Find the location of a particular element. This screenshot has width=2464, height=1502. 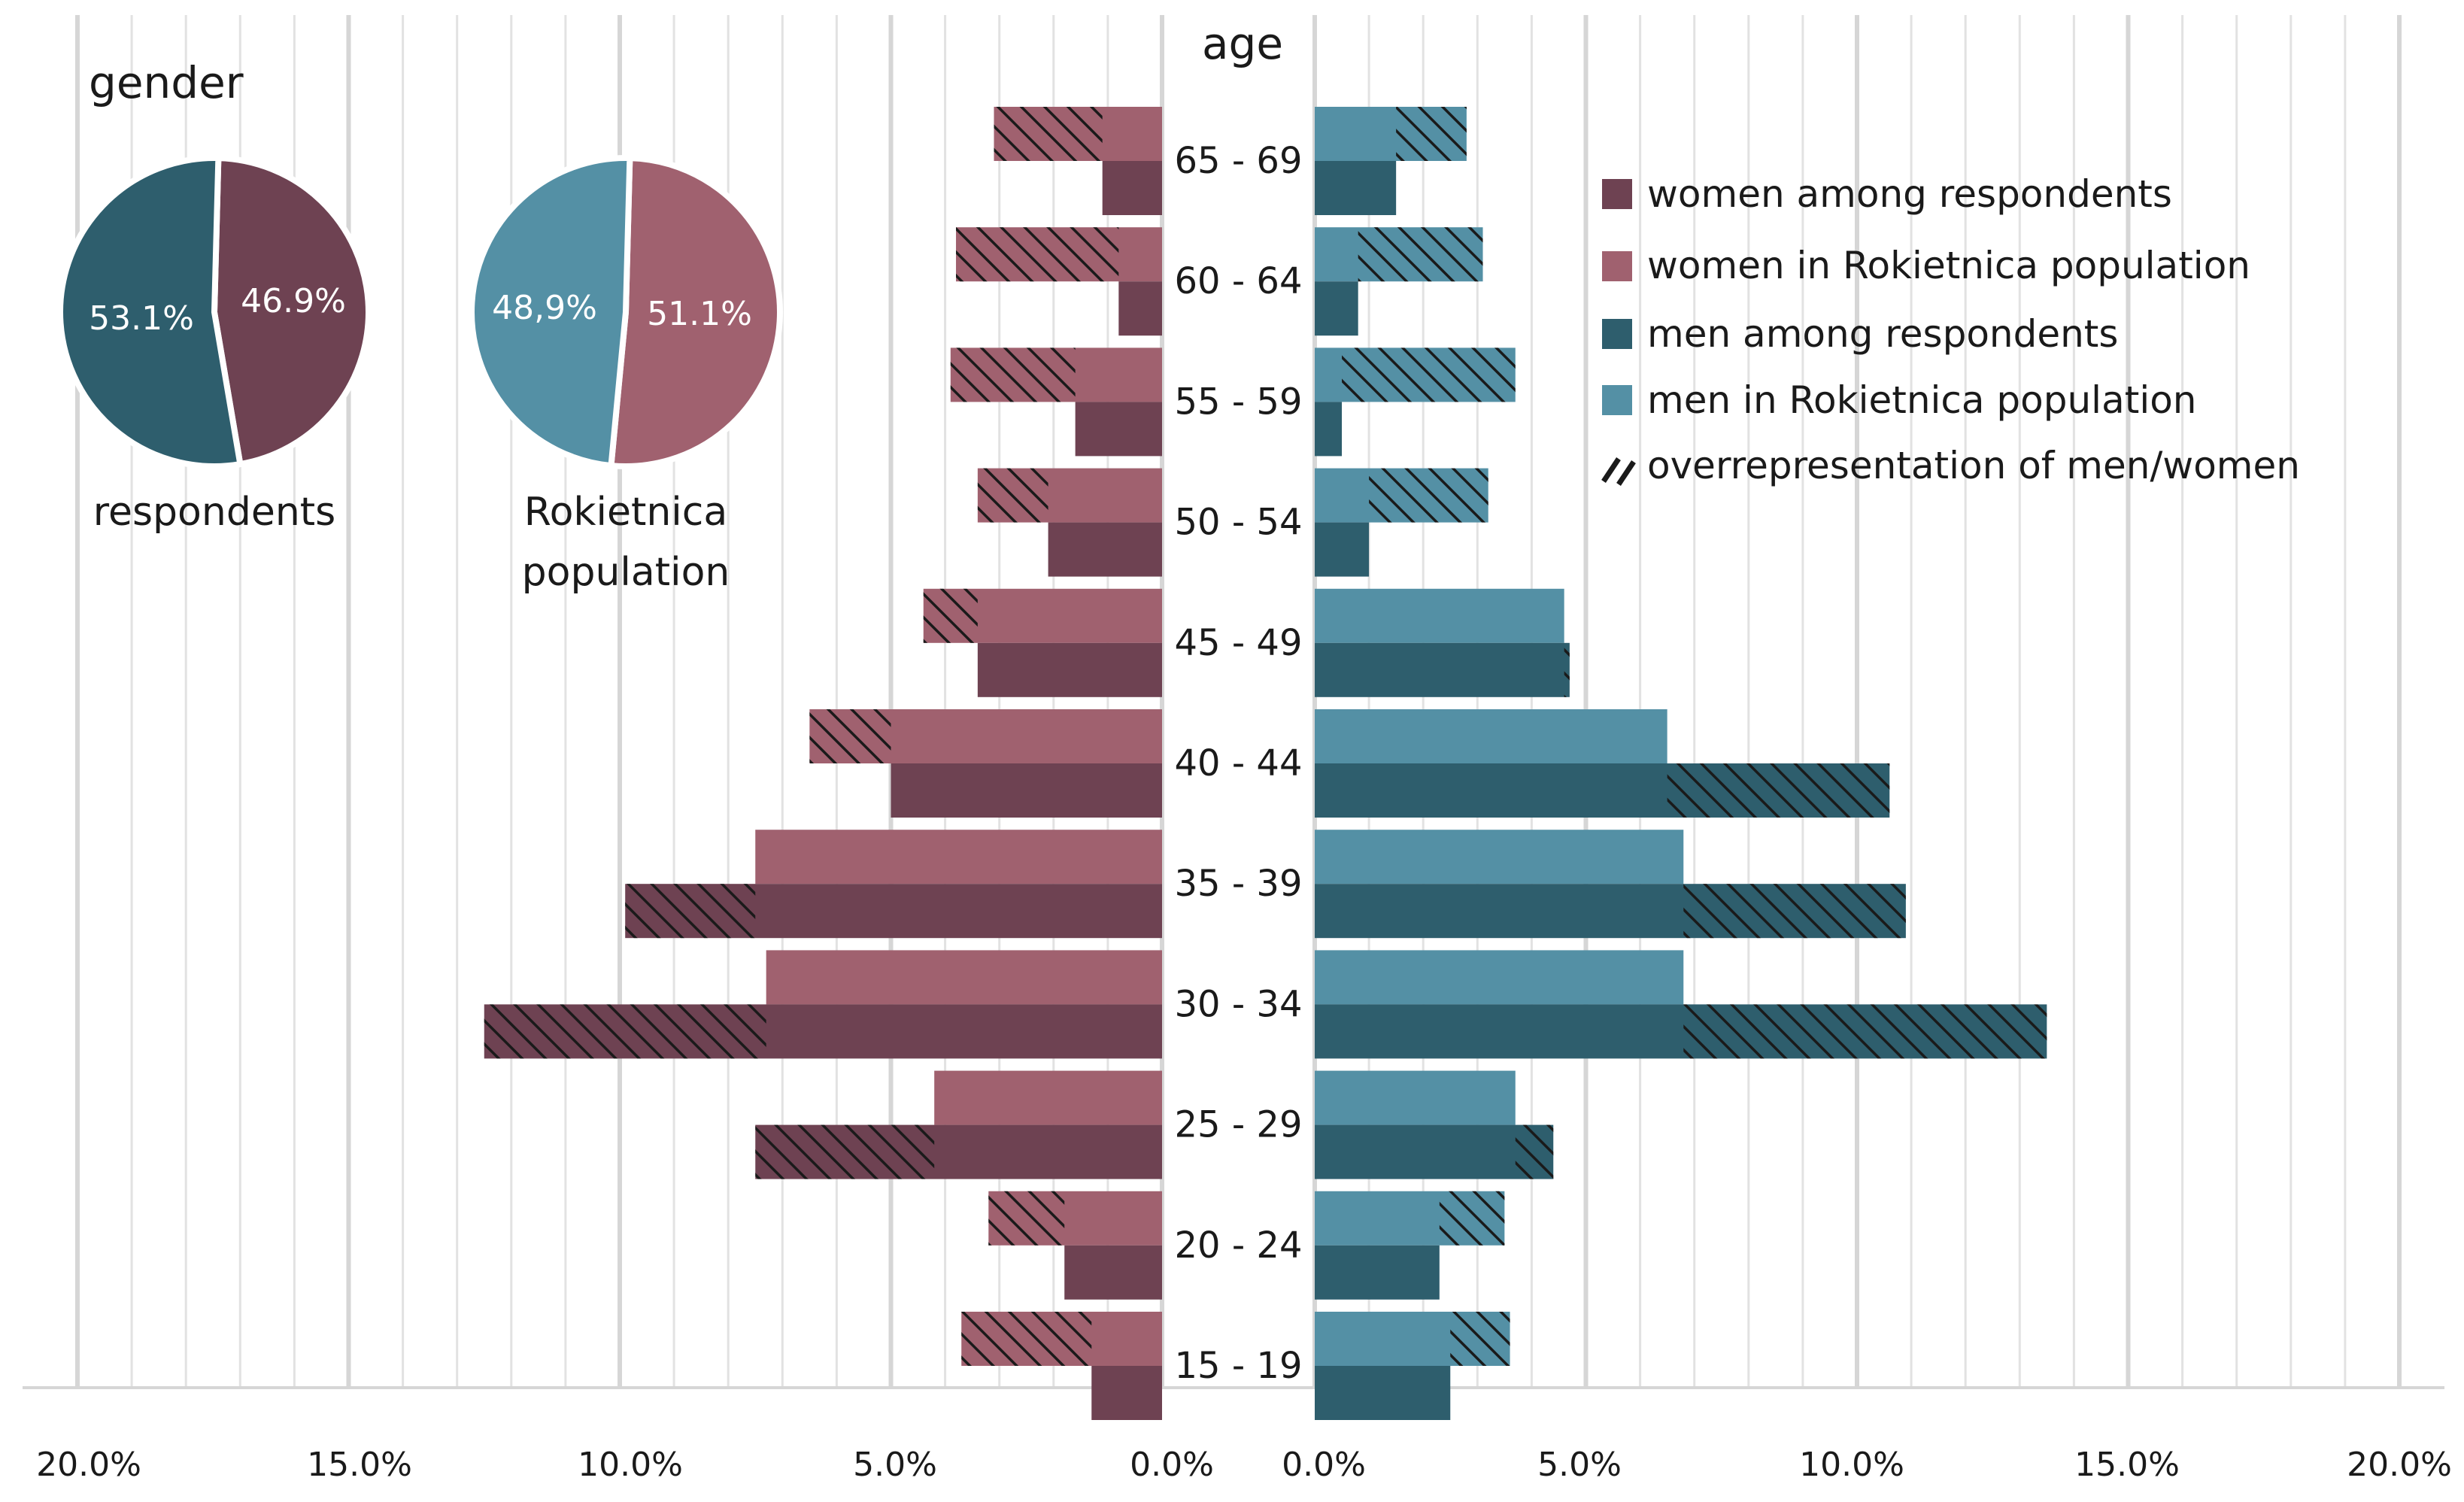

legend-item-overrepresentation: overrepresentation of men/women is located at coordinates (1950, 465).